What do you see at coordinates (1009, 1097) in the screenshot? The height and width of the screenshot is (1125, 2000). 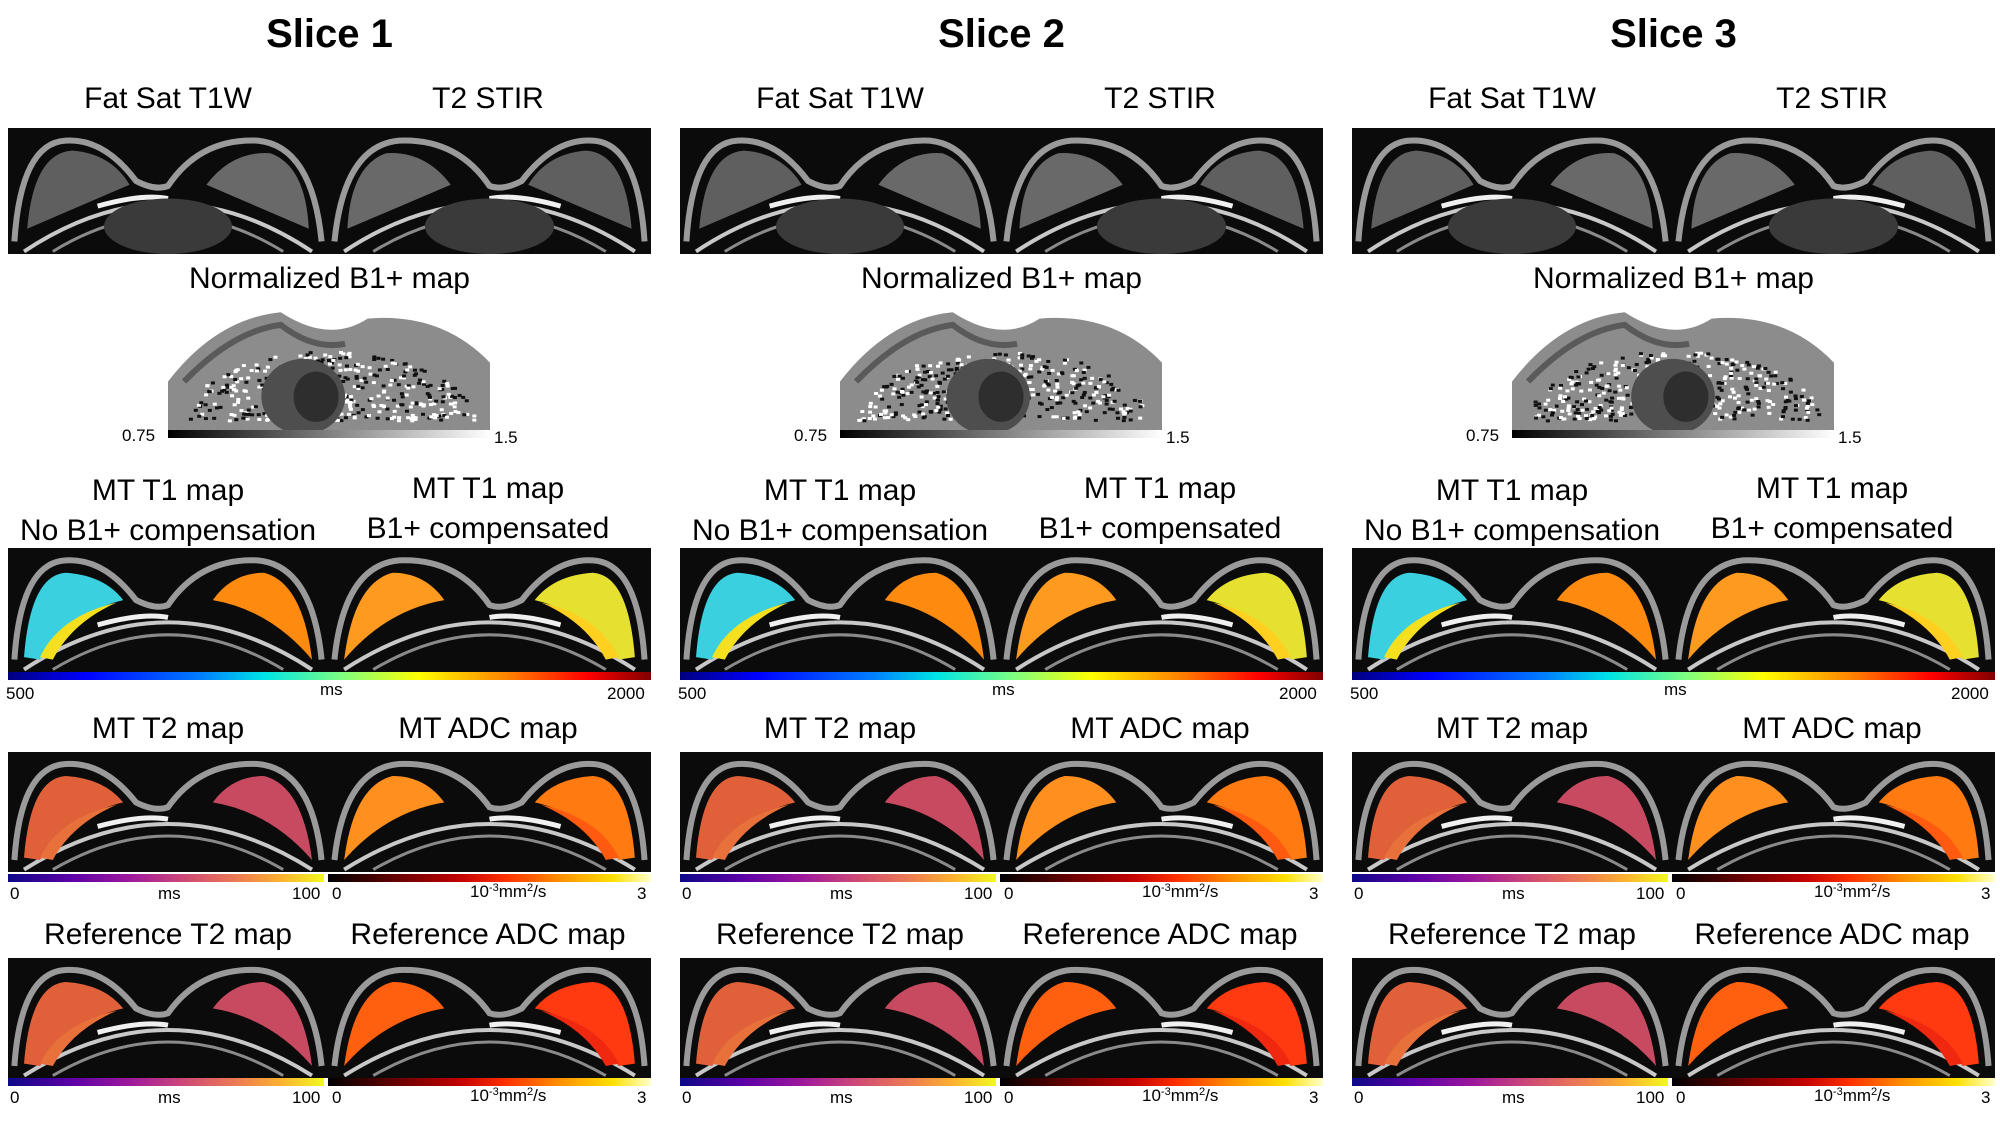 I see `ref-adc-min-tick: 0` at bounding box center [1009, 1097].